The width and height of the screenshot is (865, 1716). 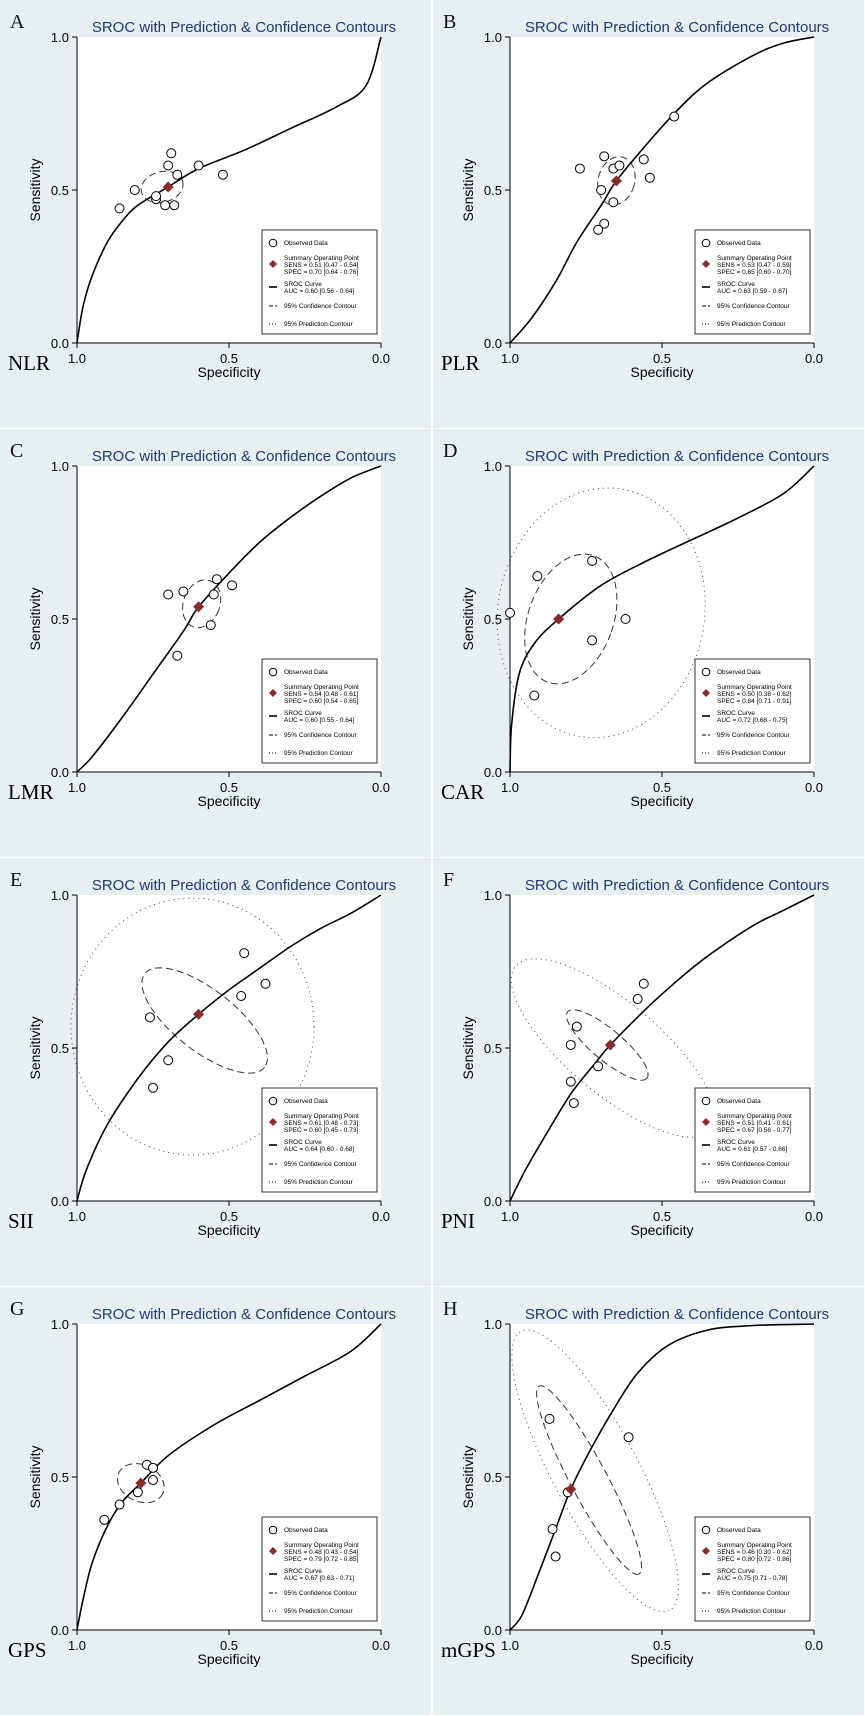 What do you see at coordinates (754, 701) in the screenshot?
I see `legend-spec-value: SPEC = 0.84 [0.71 - 0.91]` at bounding box center [754, 701].